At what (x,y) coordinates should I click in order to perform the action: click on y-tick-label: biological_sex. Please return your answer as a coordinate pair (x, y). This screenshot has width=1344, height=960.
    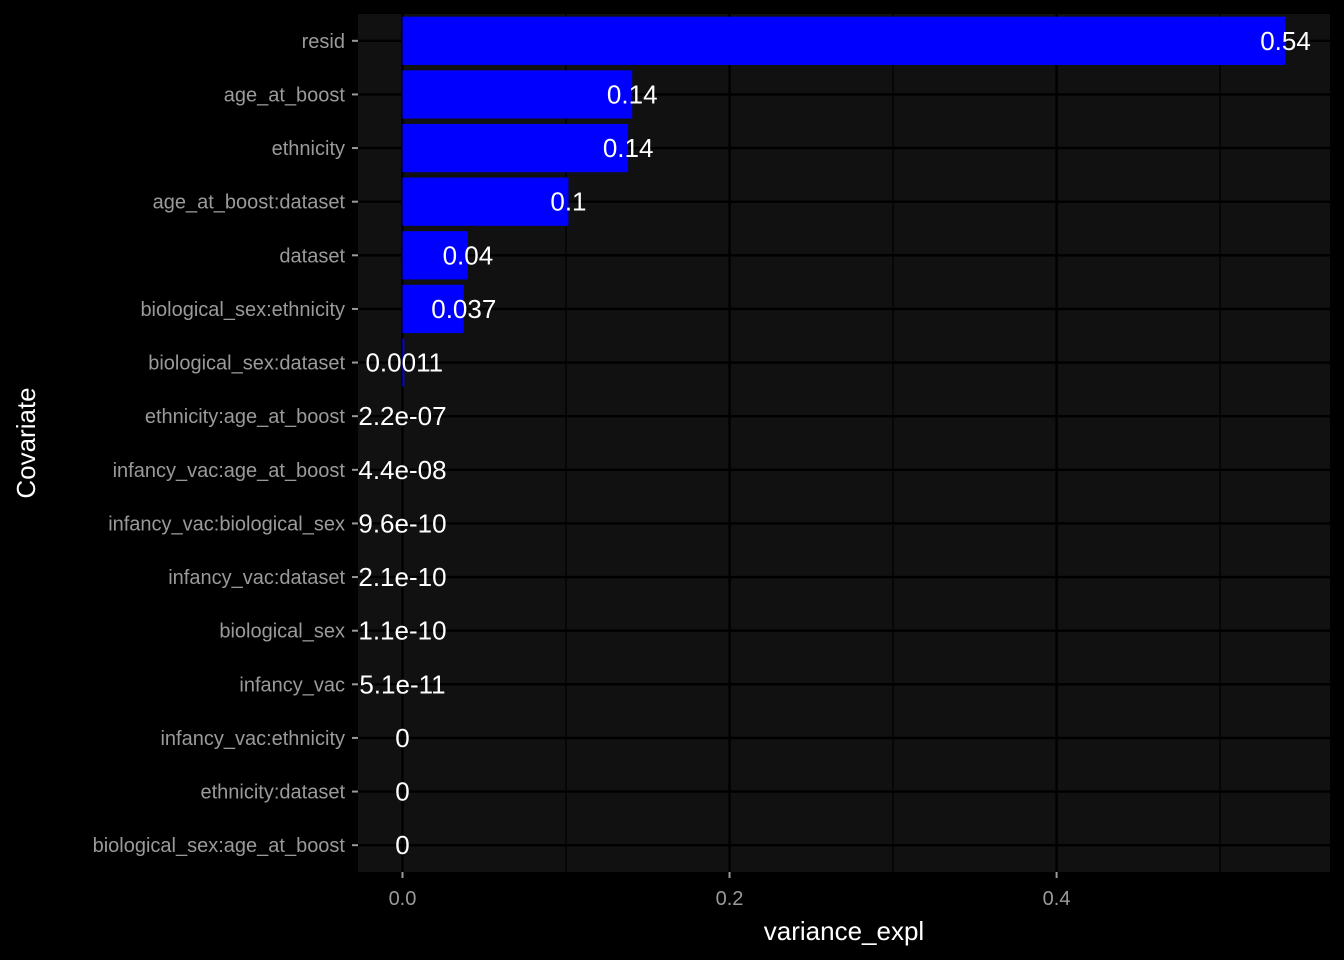
    Looking at the image, I should click on (282, 632).